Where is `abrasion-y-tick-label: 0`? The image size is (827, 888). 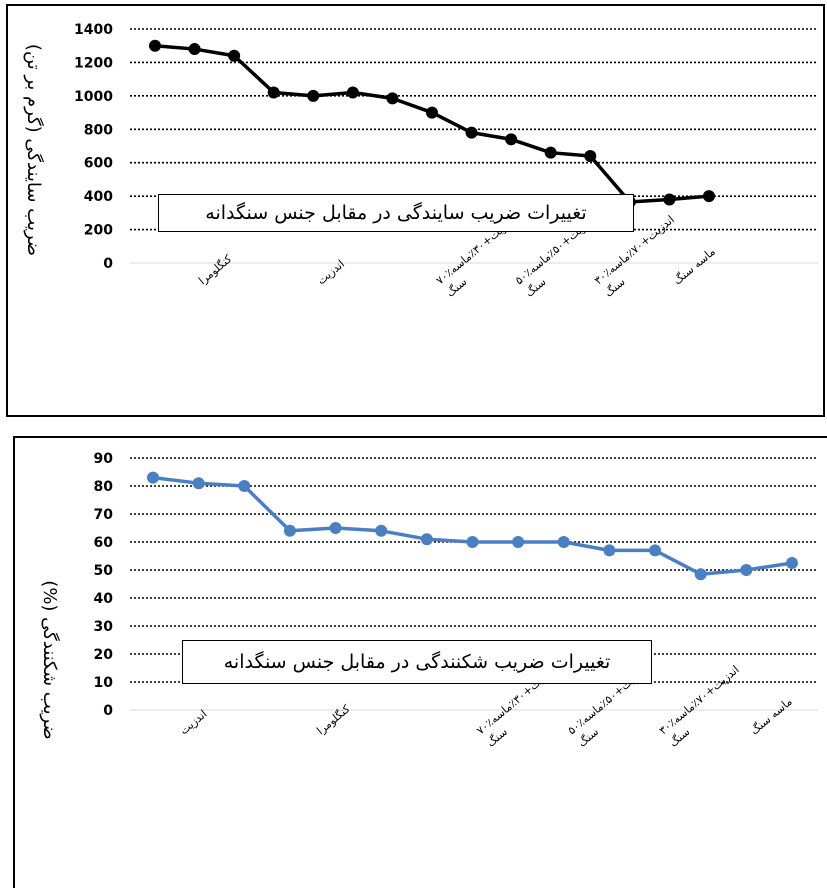 abrasion-y-tick-label: 0 is located at coordinates (108, 264).